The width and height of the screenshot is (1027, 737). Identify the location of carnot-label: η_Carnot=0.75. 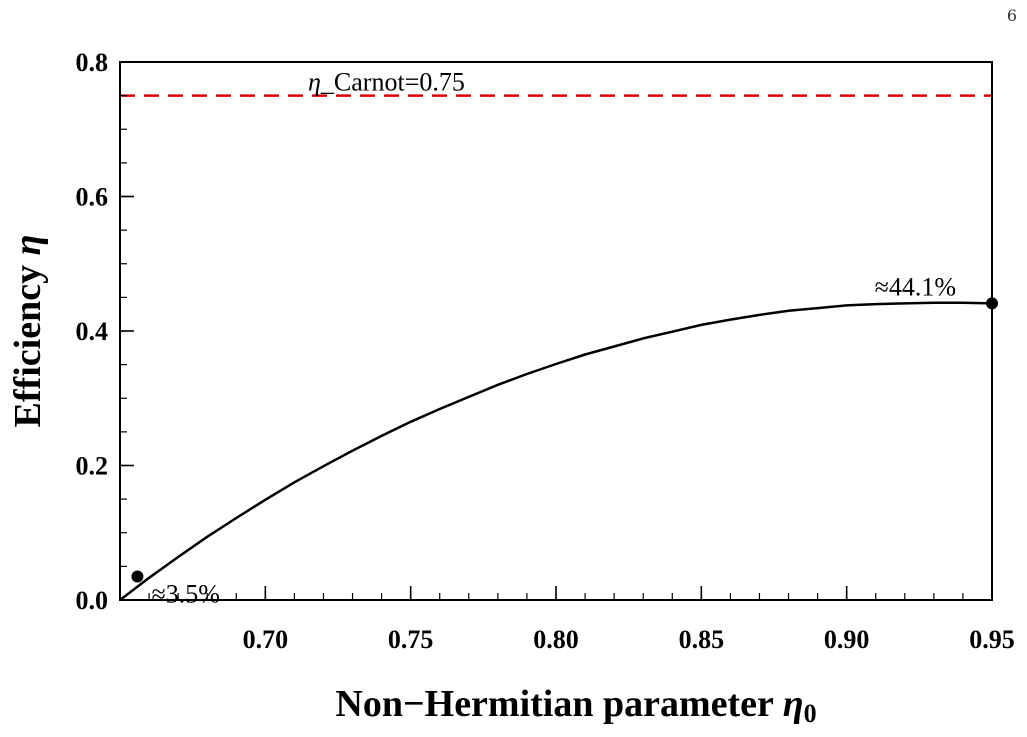
(386, 82).